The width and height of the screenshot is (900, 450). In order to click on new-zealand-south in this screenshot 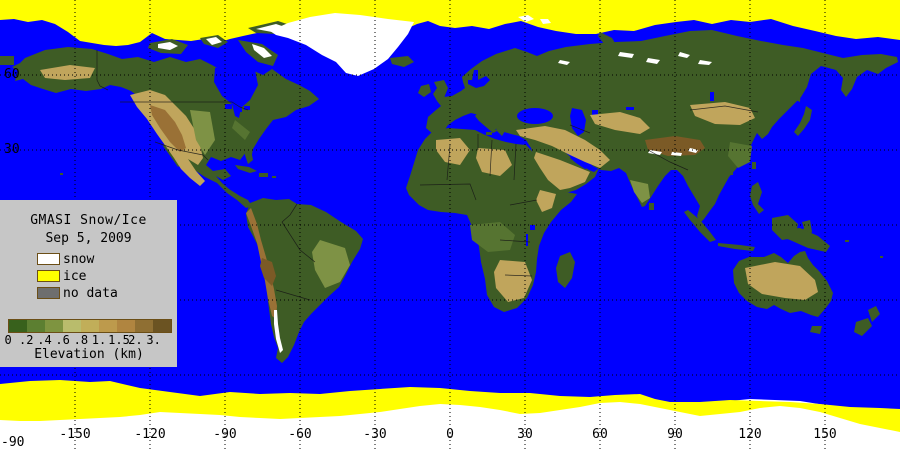, I will do `click(863, 327)`.